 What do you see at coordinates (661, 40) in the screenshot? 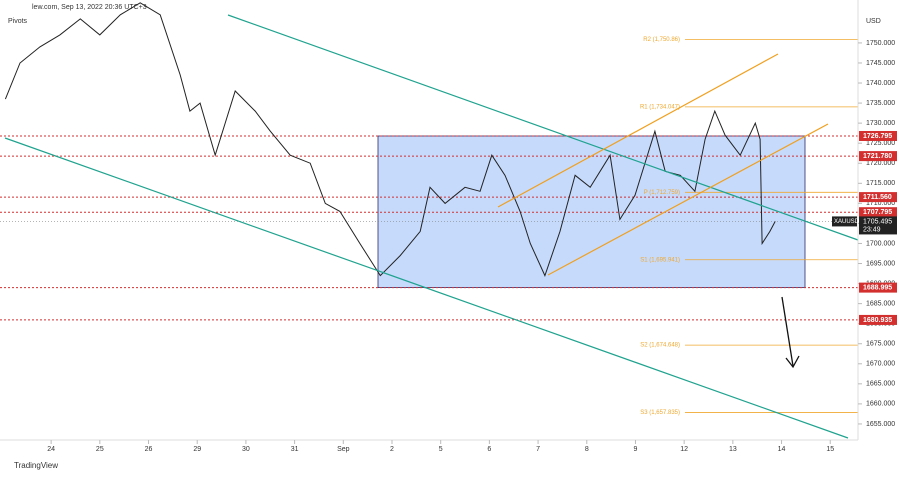
I see `pivot-label: R2 (1,750.86)` at bounding box center [661, 40].